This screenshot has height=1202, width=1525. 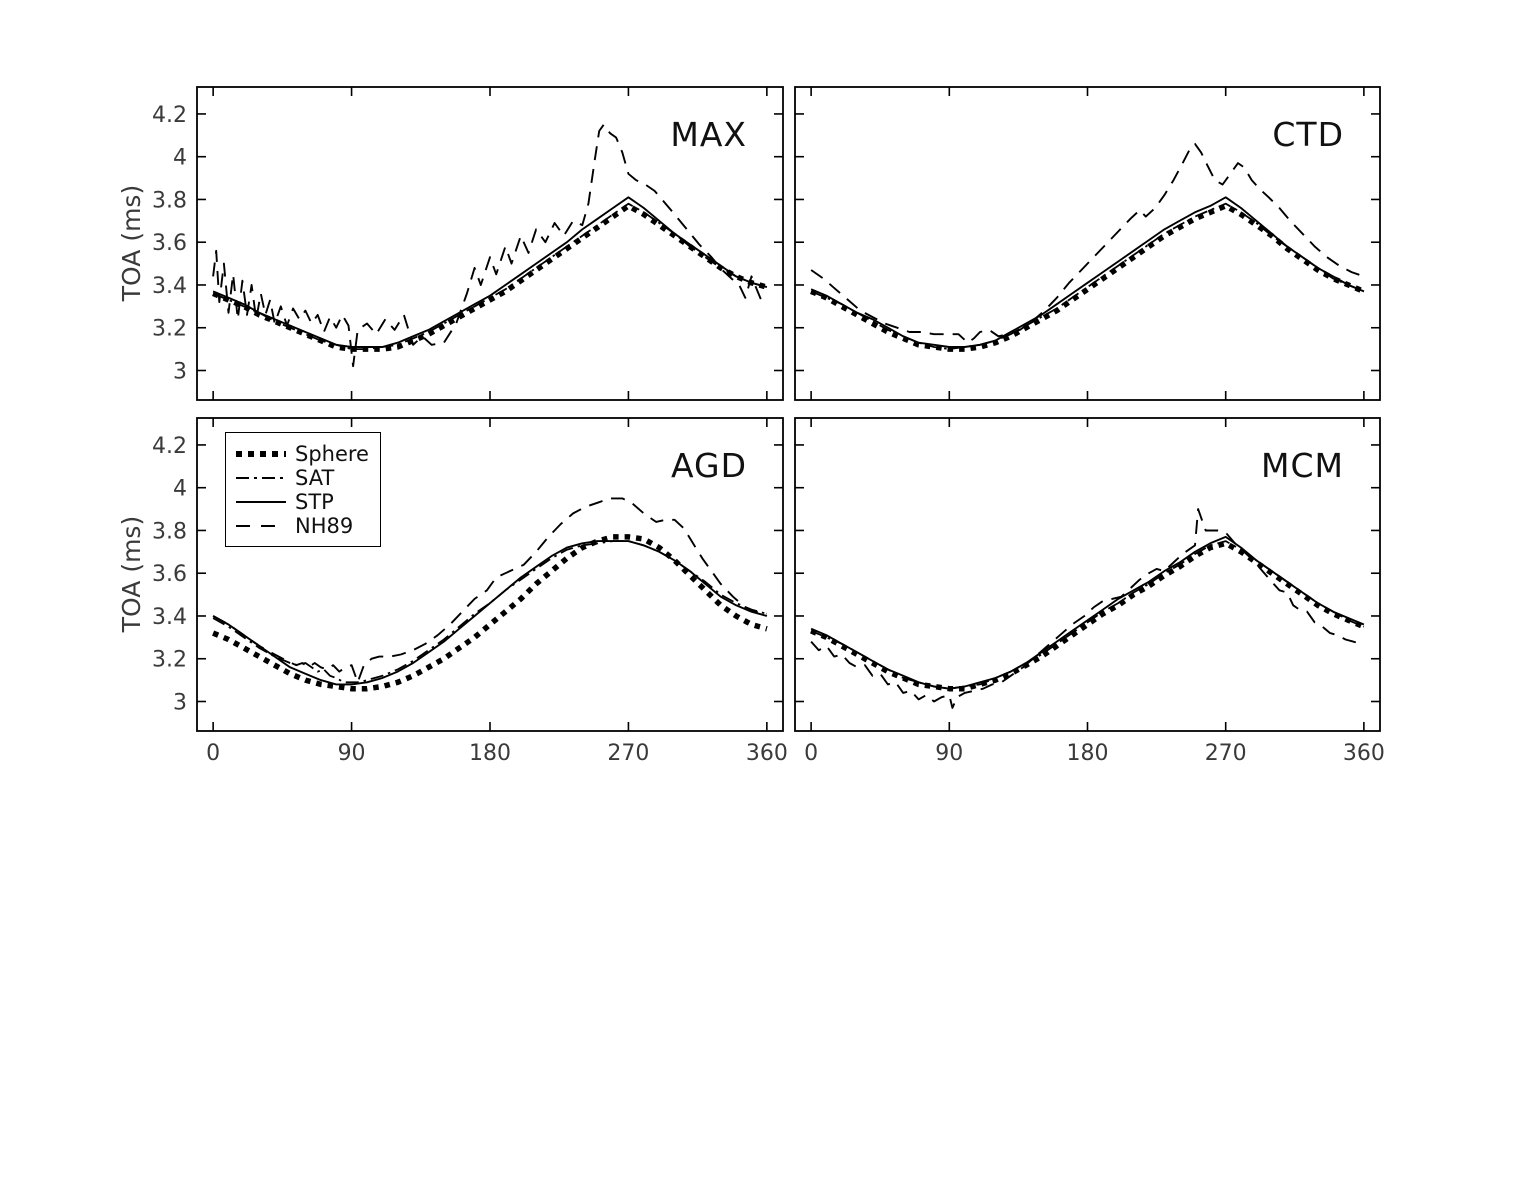 I want to click on panel-ctd, so click(x=1087, y=243).